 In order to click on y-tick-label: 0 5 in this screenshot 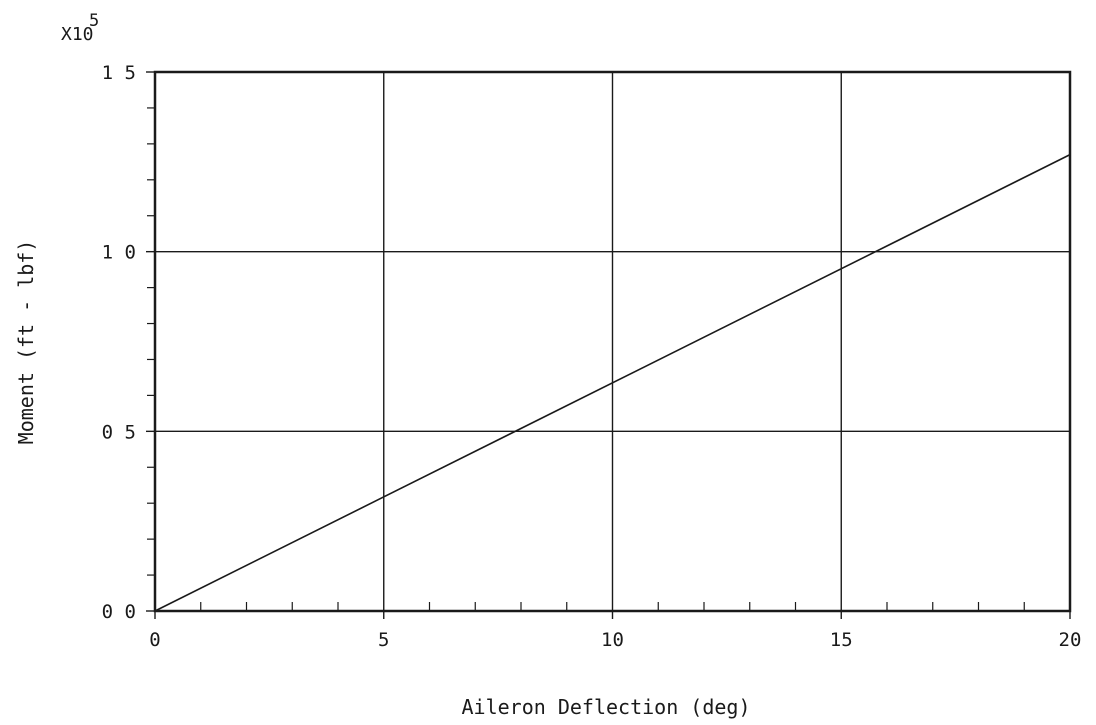, I will do `click(119, 432)`.